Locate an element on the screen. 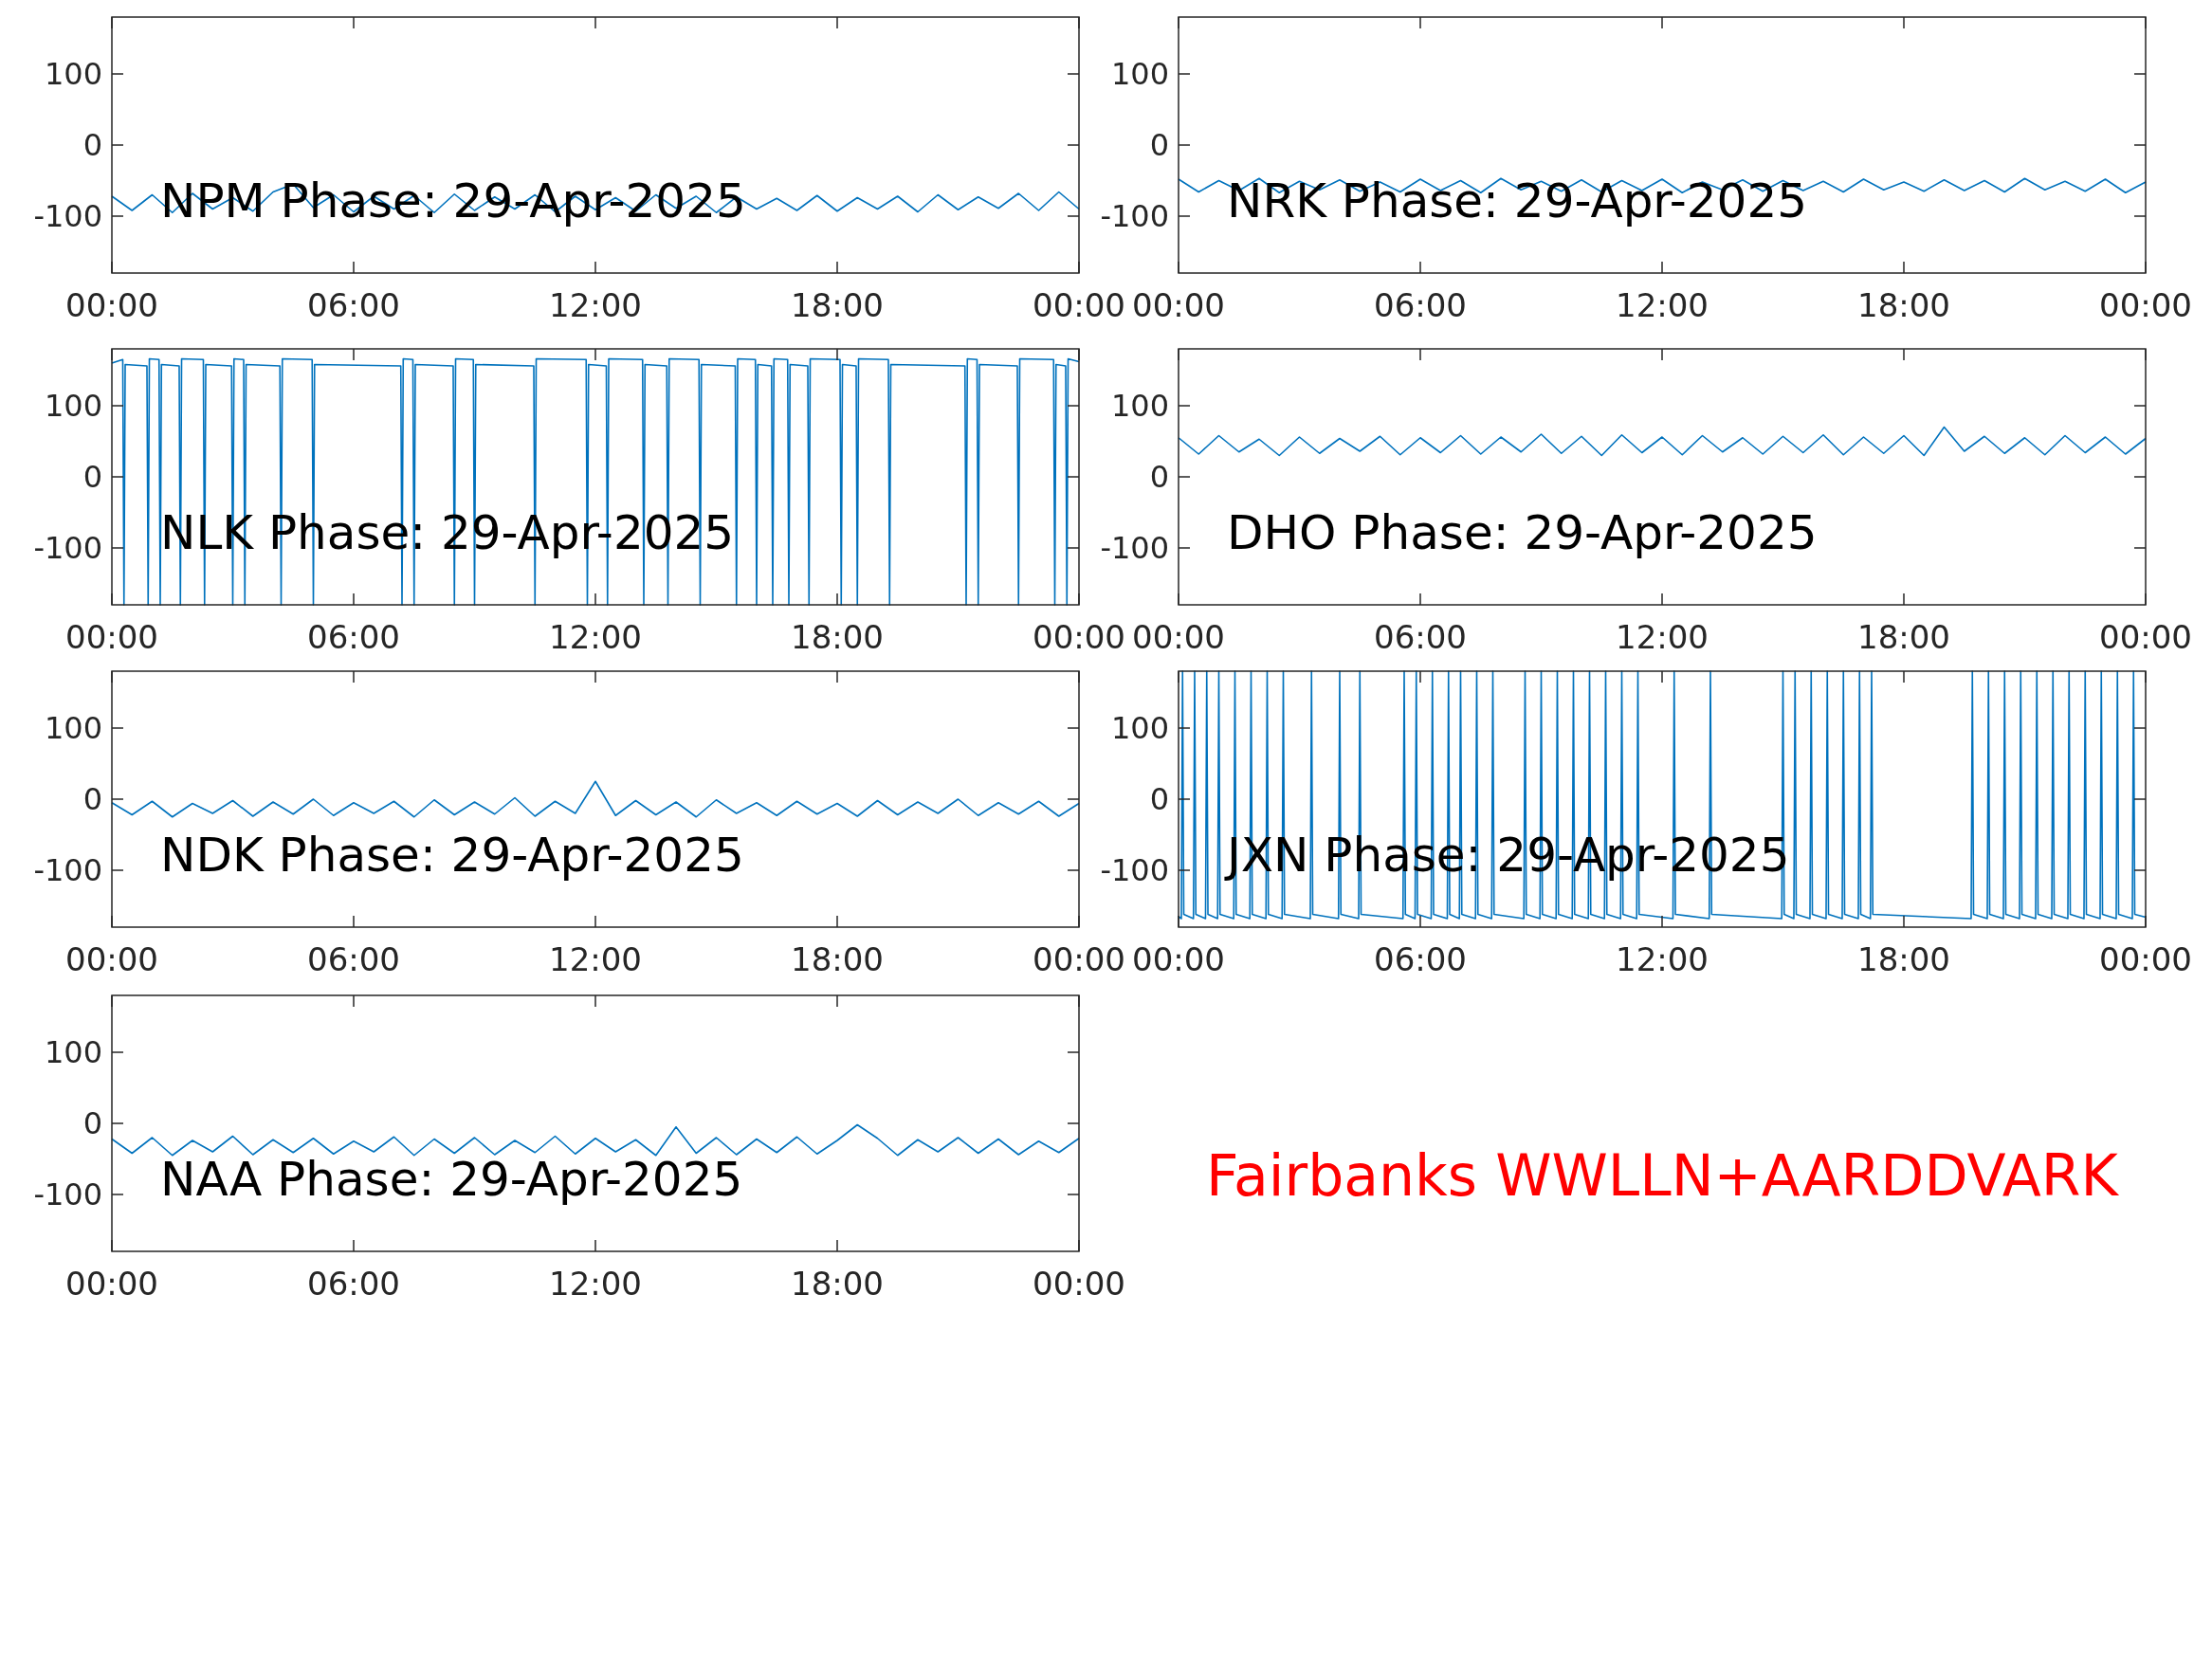  text: Fairbanks WWLLN+AARDDVARK is located at coordinates (1663, 1175).